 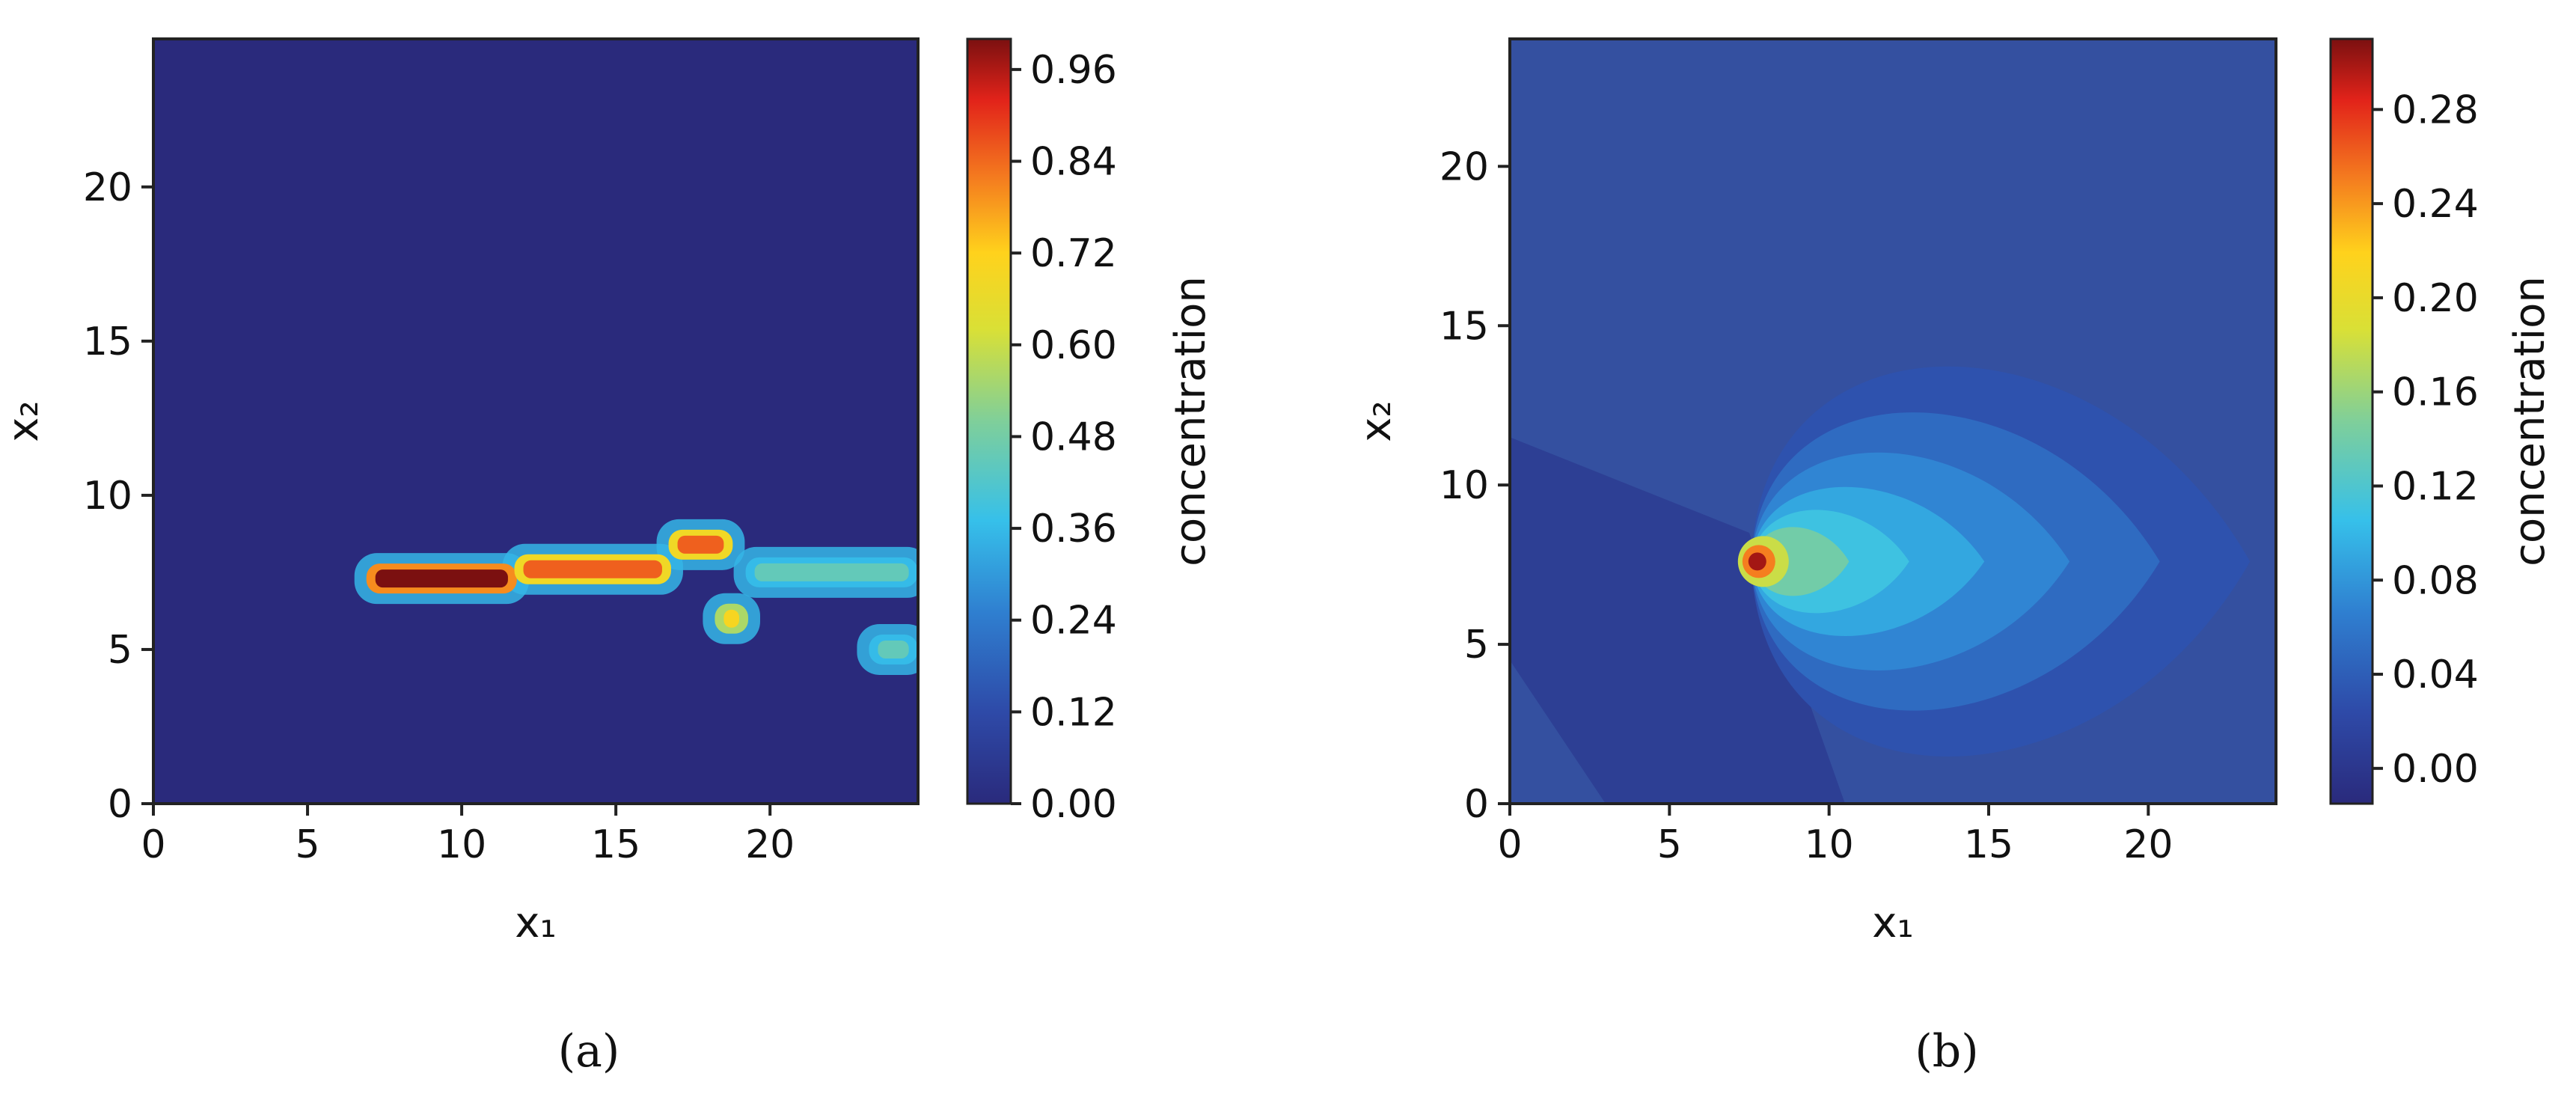 I want to click on x-axis-label-b: x₁, so click(x=1893, y=923).